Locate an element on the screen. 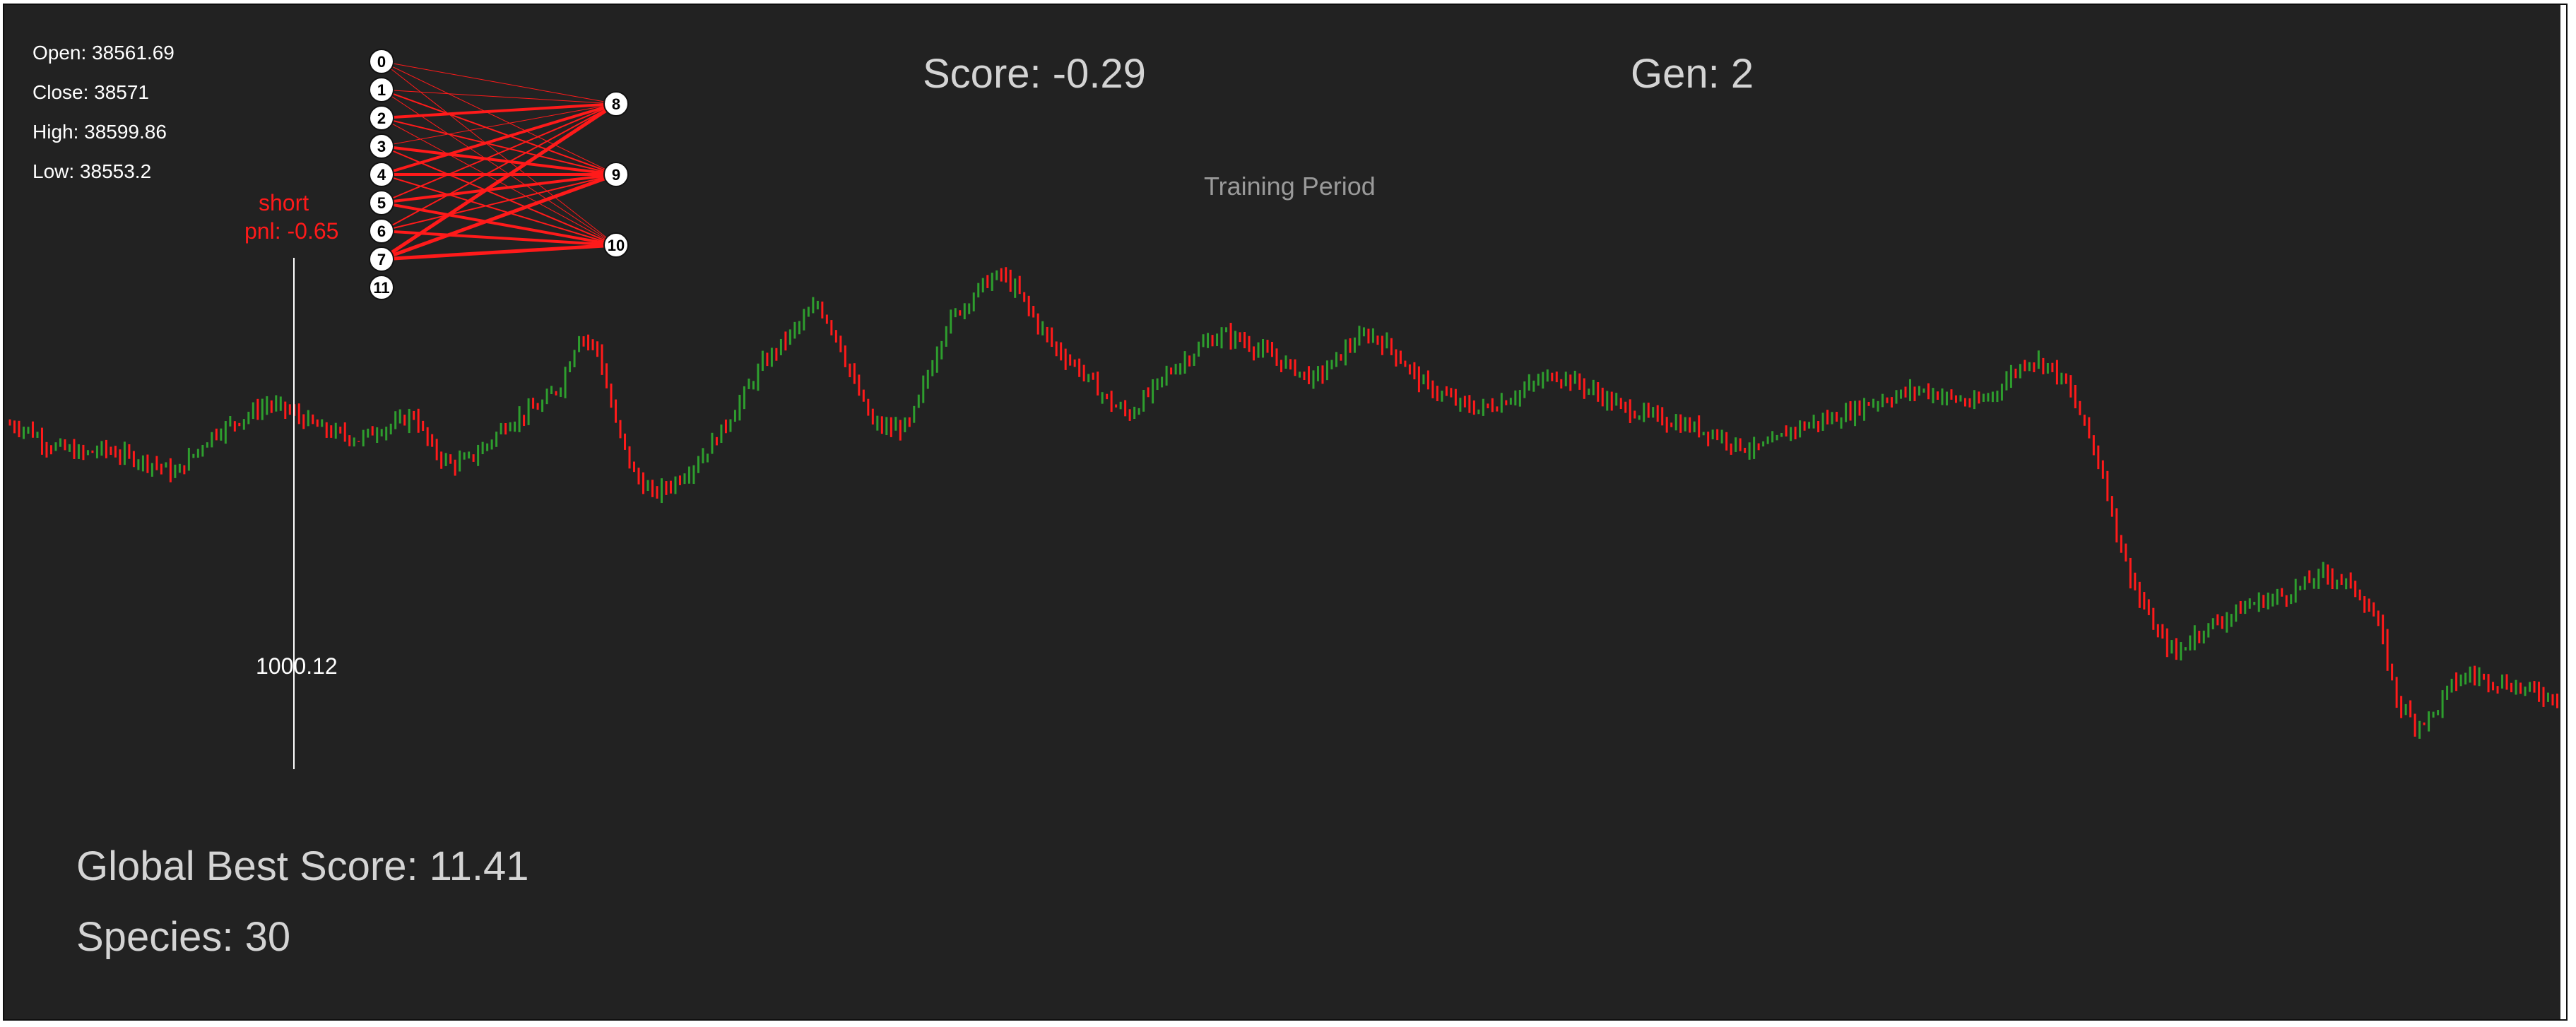  network-node-label: 2 is located at coordinates (381, 118).